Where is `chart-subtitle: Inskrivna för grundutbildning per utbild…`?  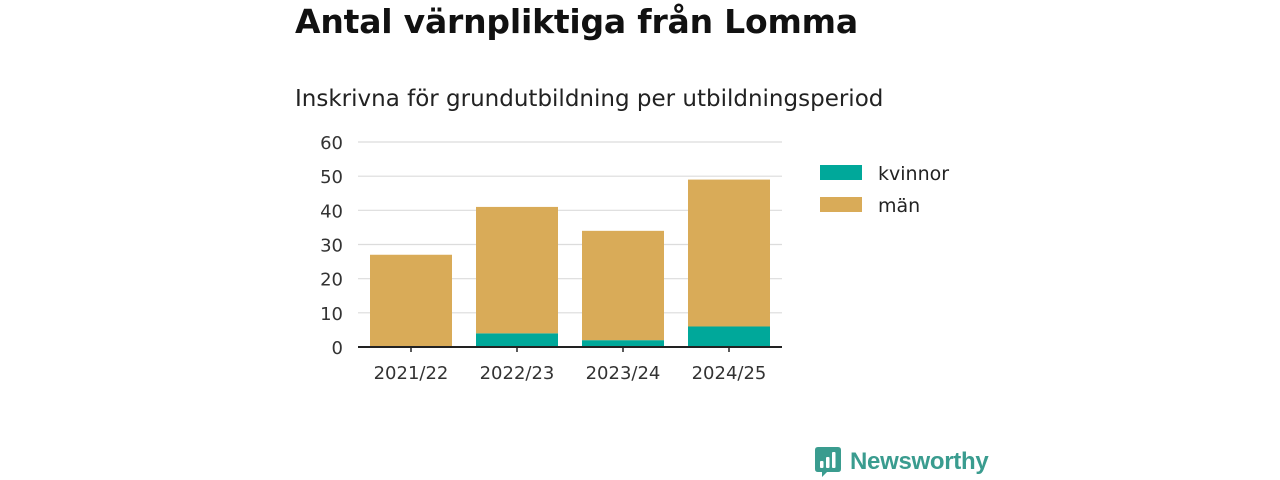
chart-subtitle: Inskrivna för grundutbildning per utbild… is located at coordinates (589, 99).